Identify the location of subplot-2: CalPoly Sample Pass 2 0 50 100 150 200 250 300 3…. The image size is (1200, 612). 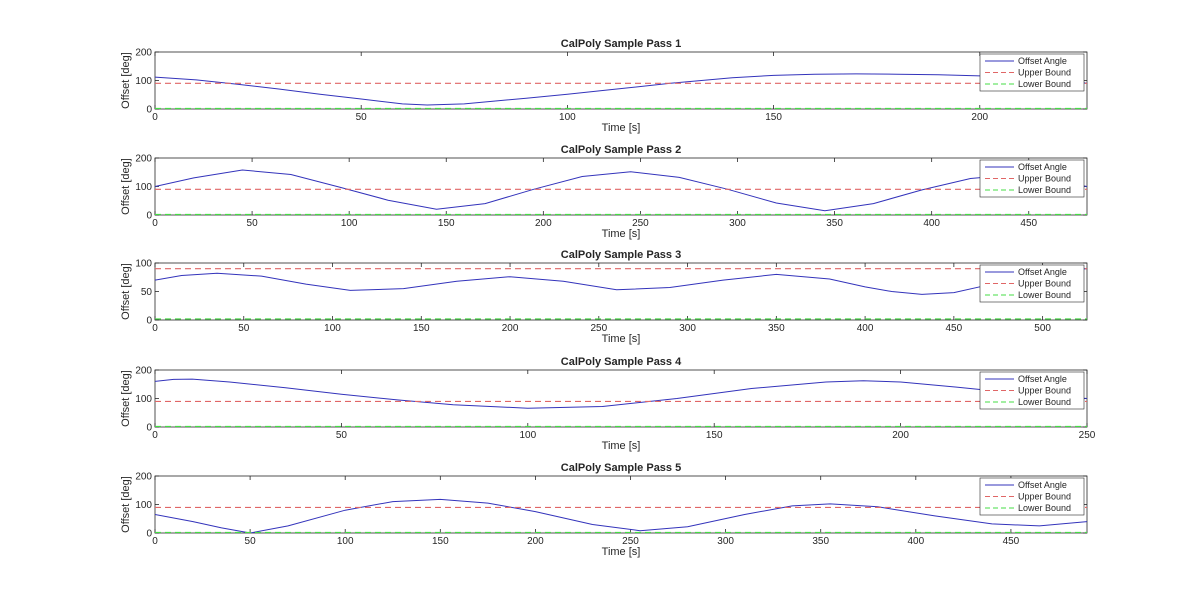
(604, 192).